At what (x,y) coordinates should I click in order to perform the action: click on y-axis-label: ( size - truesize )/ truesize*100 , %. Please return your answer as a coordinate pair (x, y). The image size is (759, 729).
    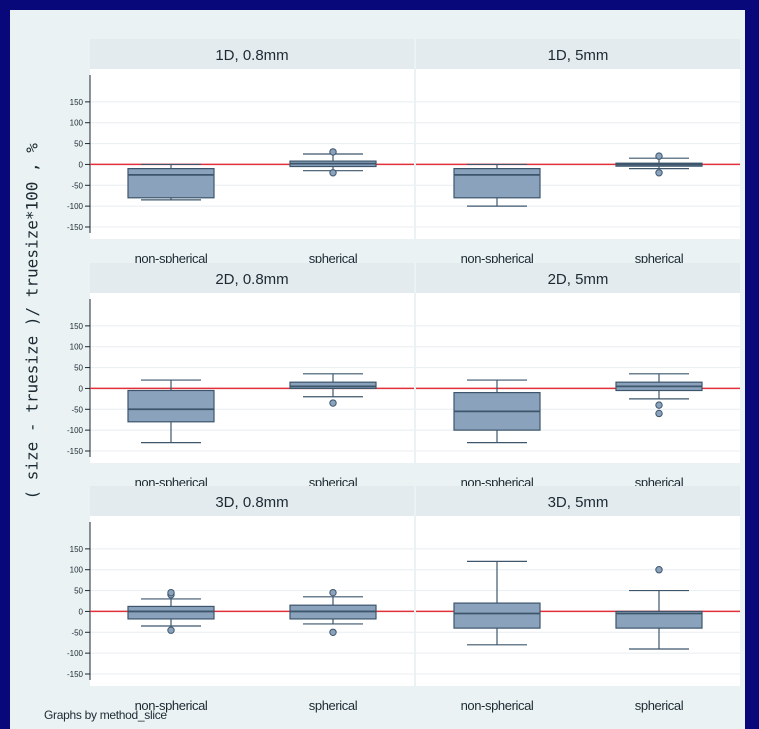
    Looking at the image, I should click on (32, 321).